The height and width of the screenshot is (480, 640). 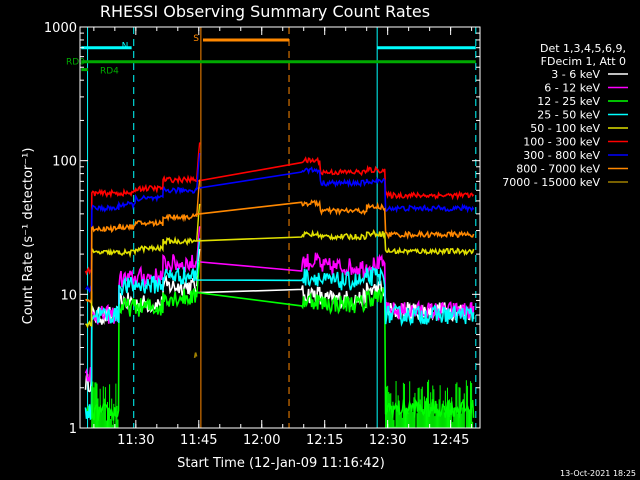 I want to click on x-tick-label-1: 11:45, so click(x=198, y=440).